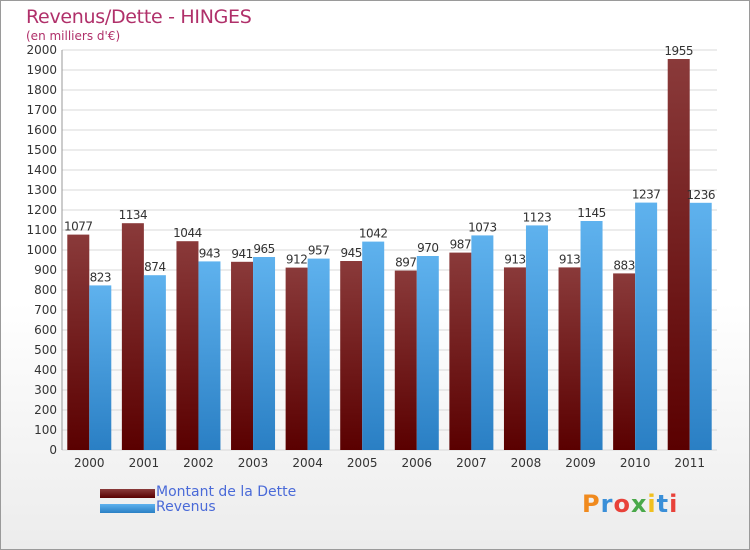 The height and width of the screenshot is (550, 750). What do you see at coordinates (41, 190) in the screenshot?
I see `y-tick-label: 1300` at bounding box center [41, 190].